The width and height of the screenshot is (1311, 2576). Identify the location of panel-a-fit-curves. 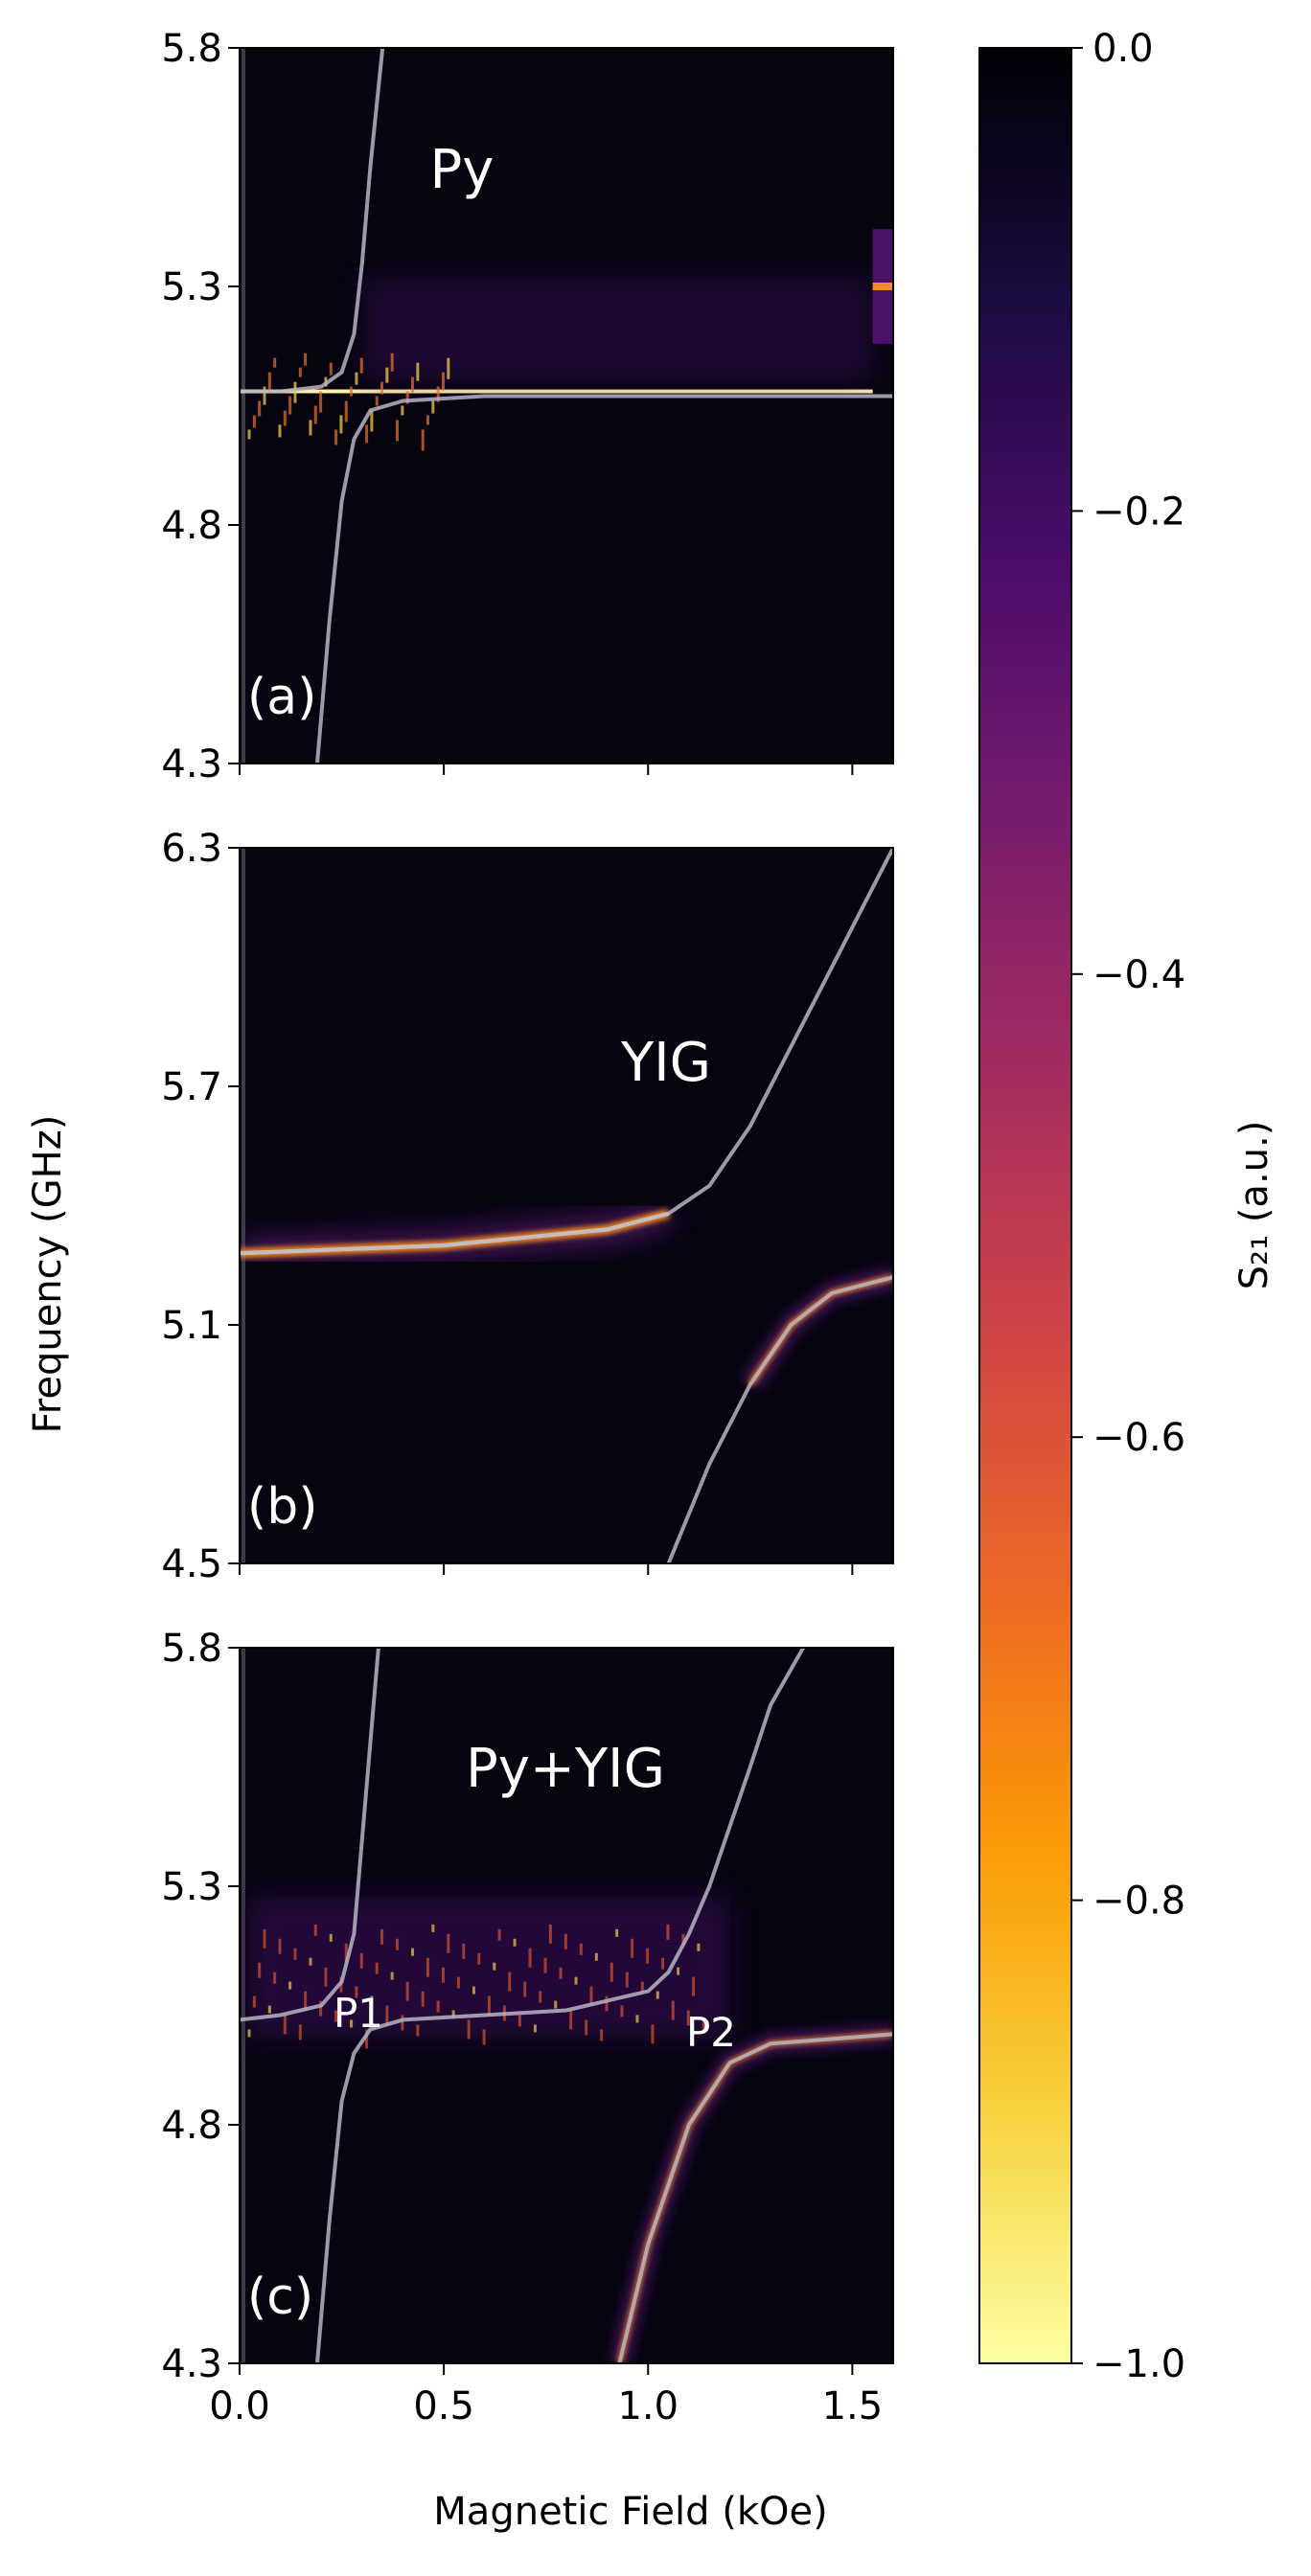
(566, 406).